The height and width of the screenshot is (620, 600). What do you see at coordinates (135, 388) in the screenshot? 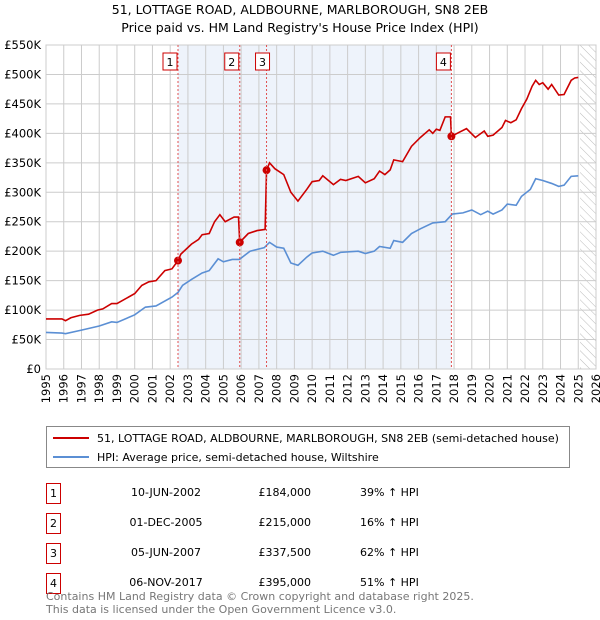
I see `x-tick-label: 2000` at bounding box center [135, 388].